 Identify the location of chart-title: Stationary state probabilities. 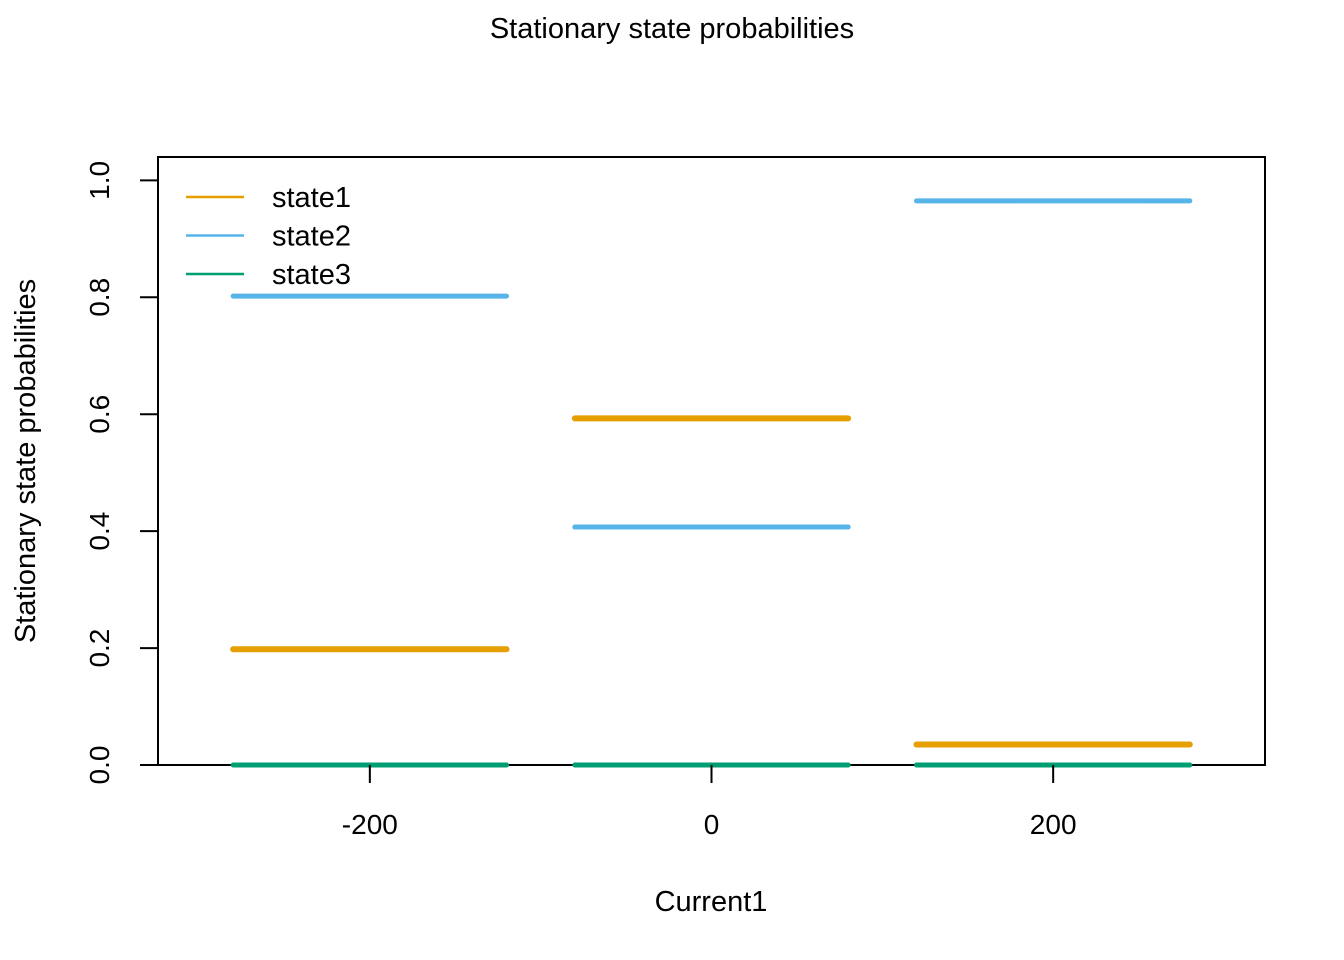
(672, 29).